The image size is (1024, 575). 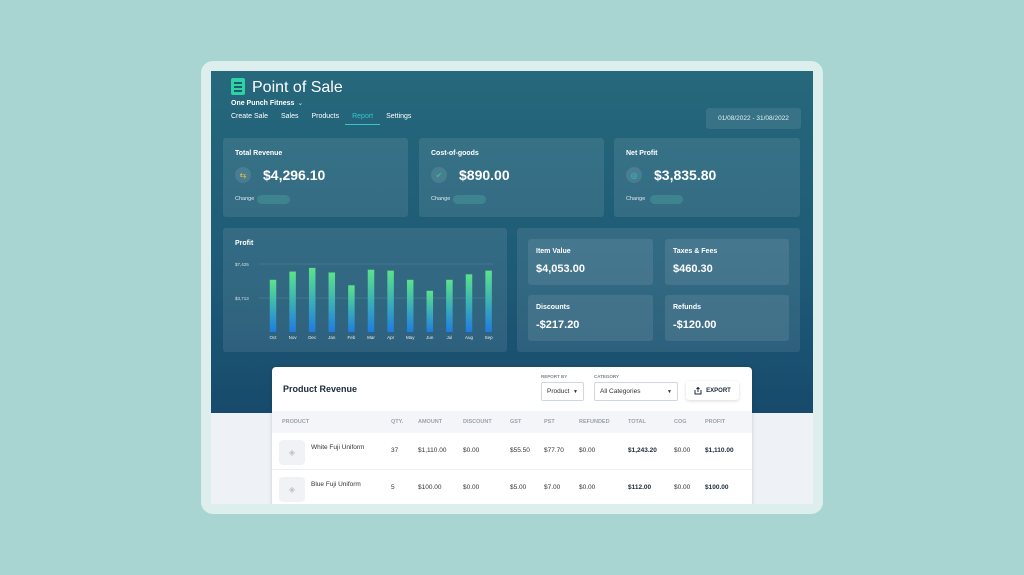 I want to click on cell-total: $1,243.20, so click(x=642, y=450).